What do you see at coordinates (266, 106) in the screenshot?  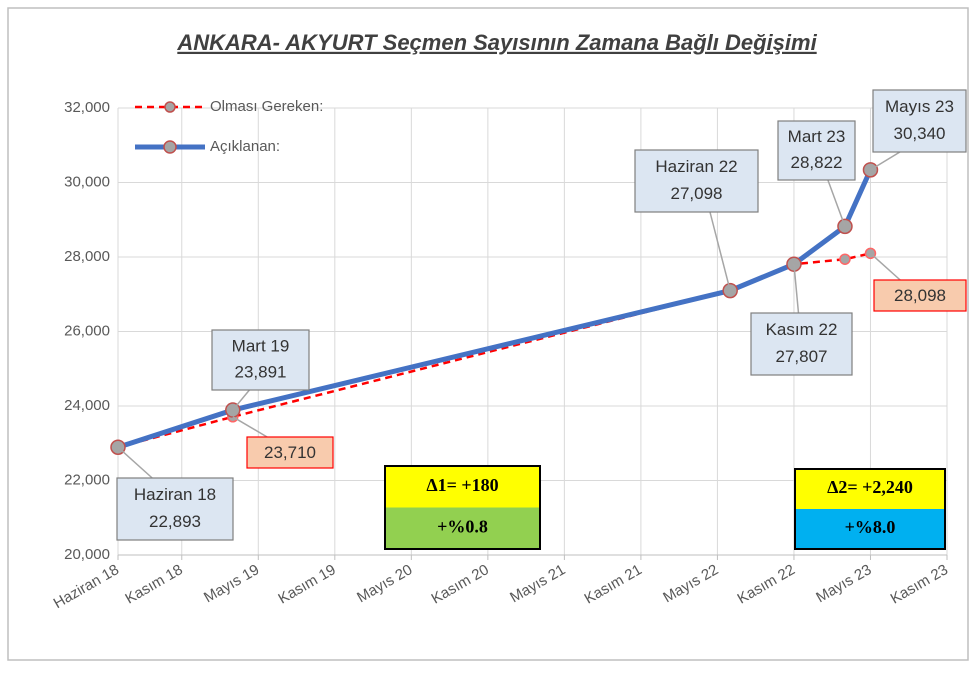 I see `legend-label: Olması Gereken:` at bounding box center [266, 106].